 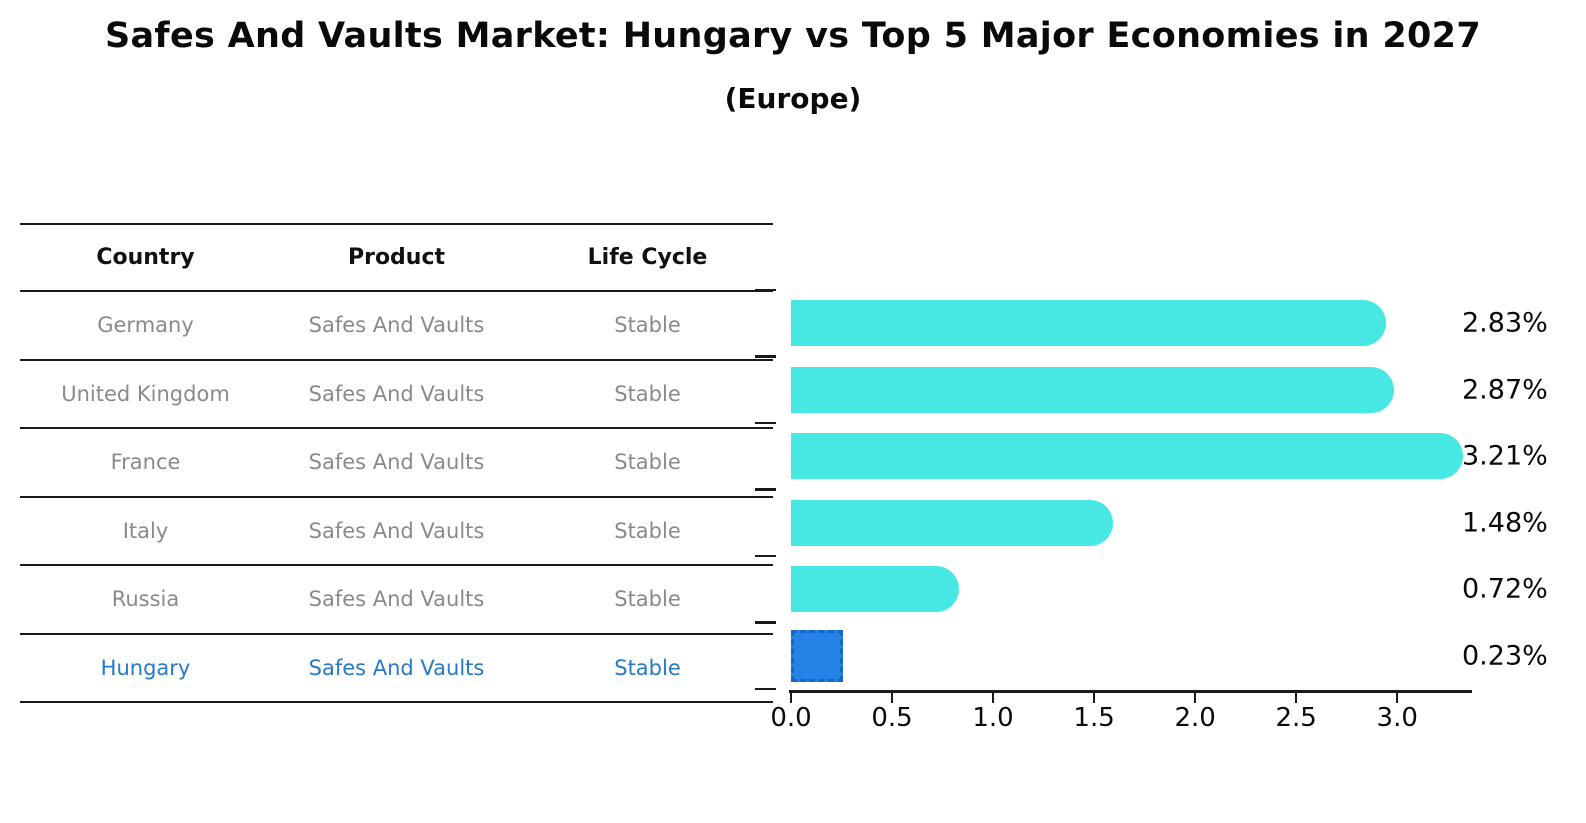 What do you see at coordinates (993, 718) in the screenshot?
I see `x-axis-tick-label: 1.0` at bounding box center [993, 718].